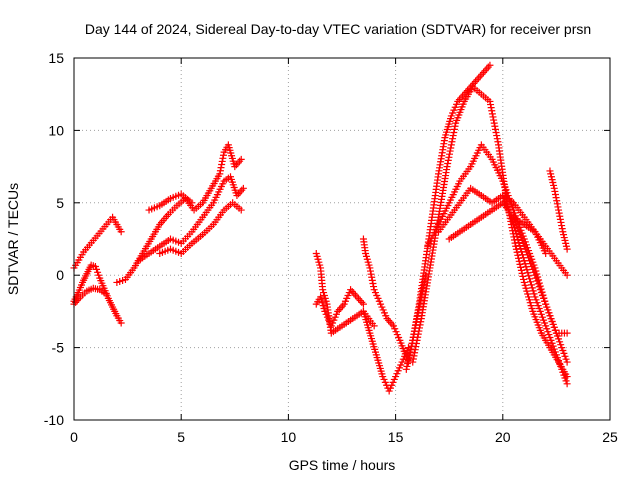 Image resolution: width=640 pixels, height=480 pixels. What do you see at coordinates (396, 437) in the screenshot?
I see `x-tick-label: 15` at bounding box center [396, 437].